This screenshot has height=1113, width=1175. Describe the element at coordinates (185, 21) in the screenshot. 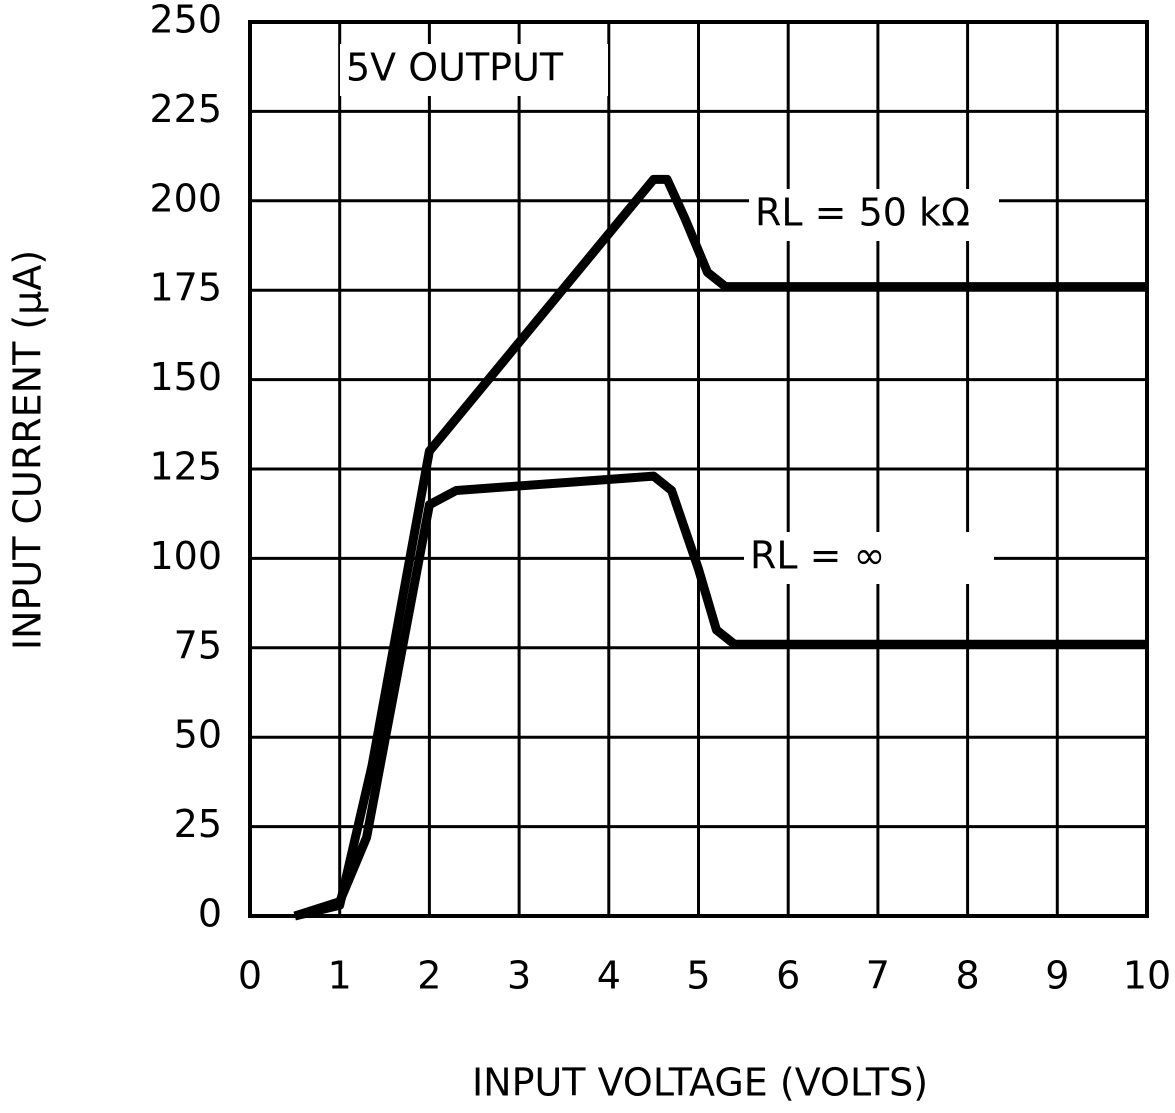

I see `y-tick-label: 250` at that location.